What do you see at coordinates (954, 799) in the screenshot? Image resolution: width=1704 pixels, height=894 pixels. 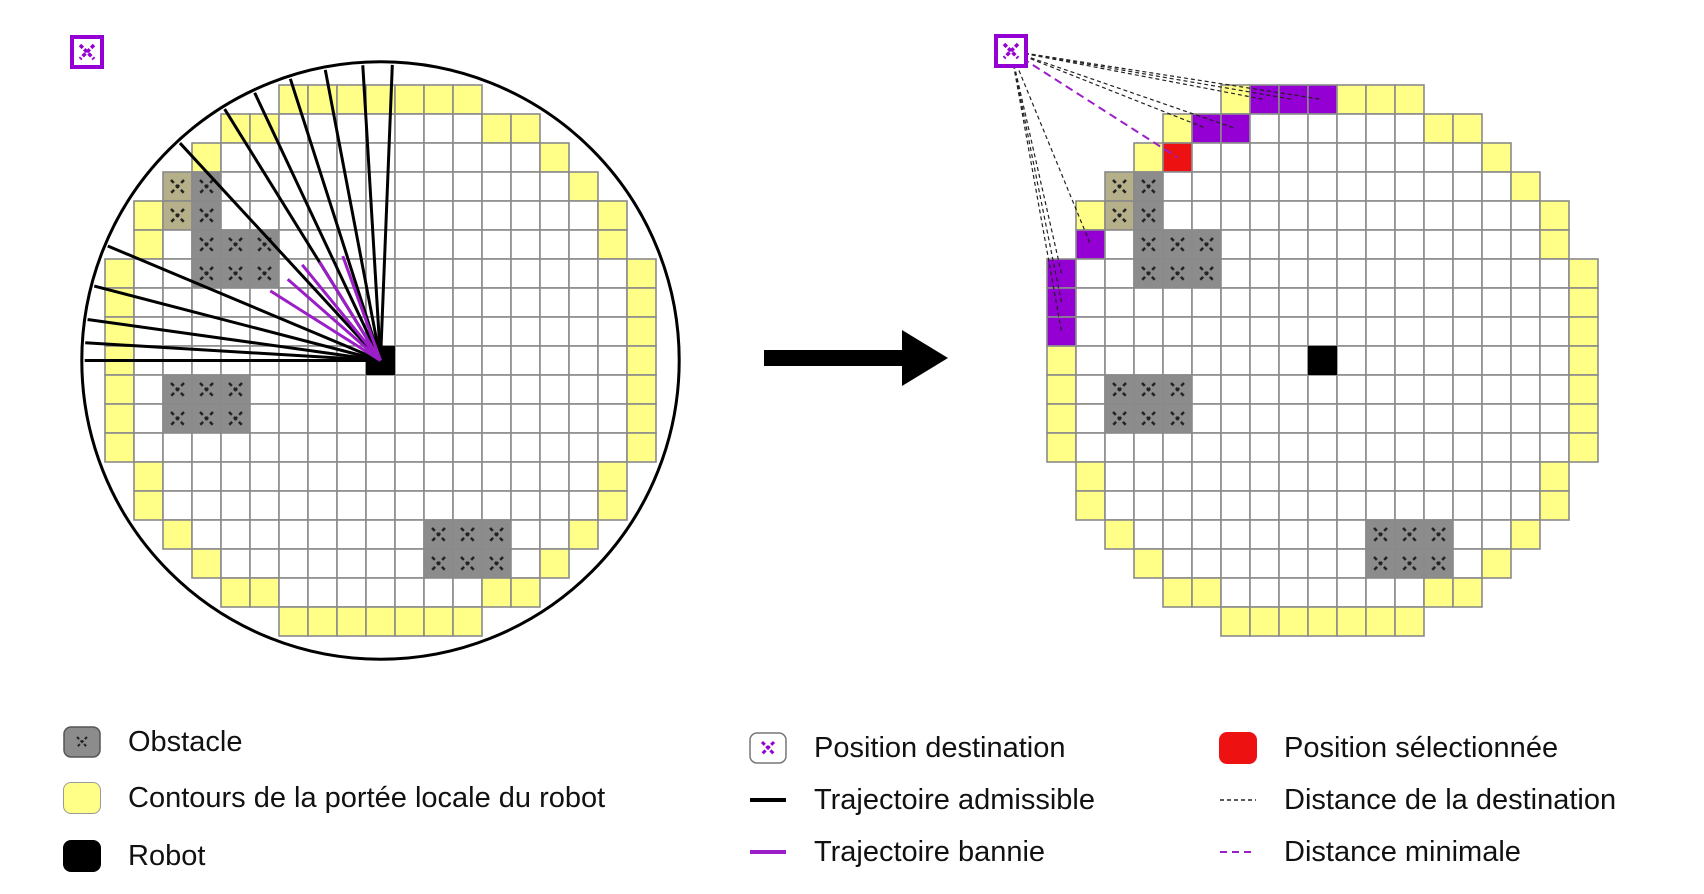 I see `legend-admissible-label: Trajectoire admissible` at bounding box center [954, 799].